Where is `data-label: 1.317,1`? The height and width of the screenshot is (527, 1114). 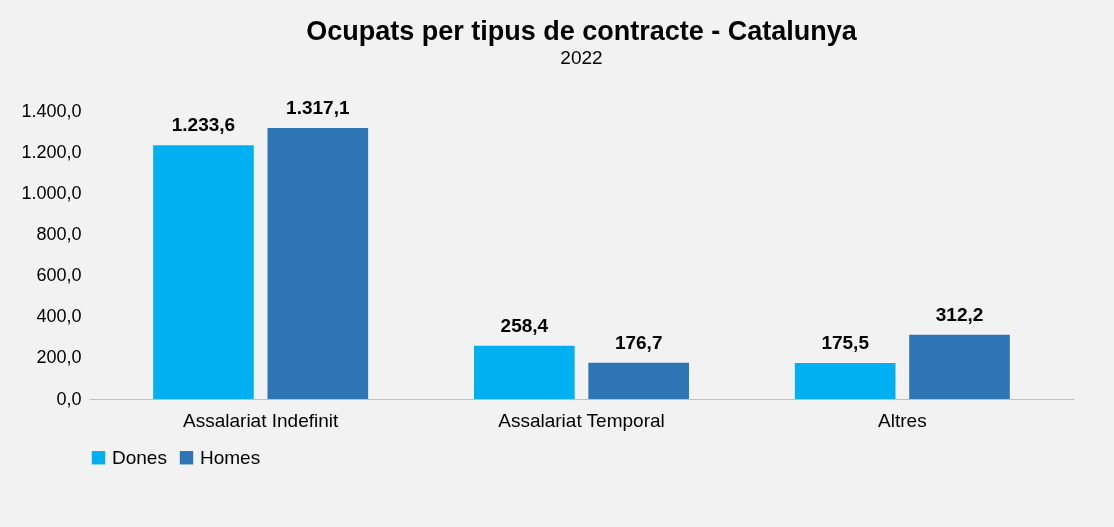
data-label: 1.317,1 is located at coordinates (318, 108).